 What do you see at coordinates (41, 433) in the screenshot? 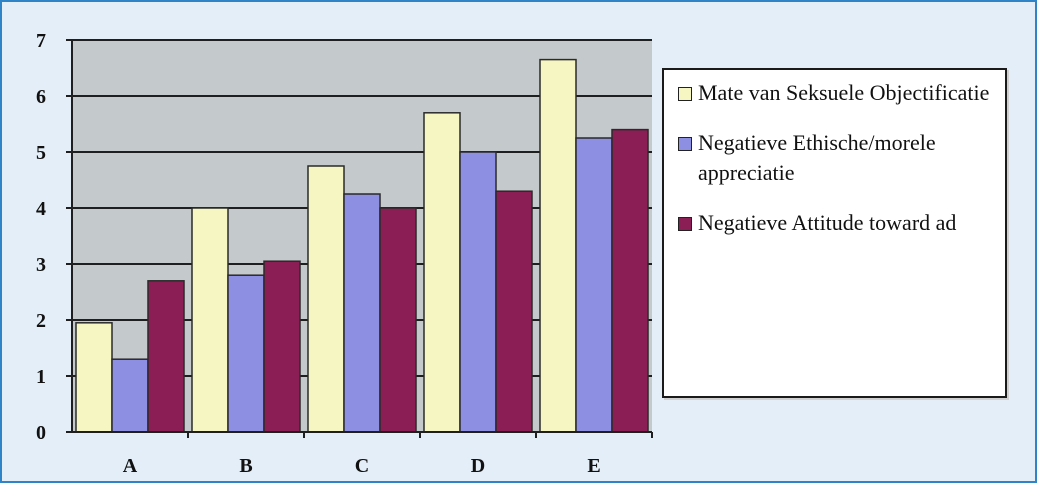
I see `y-tick-label-0: 0` at bounding box center [41, 433].